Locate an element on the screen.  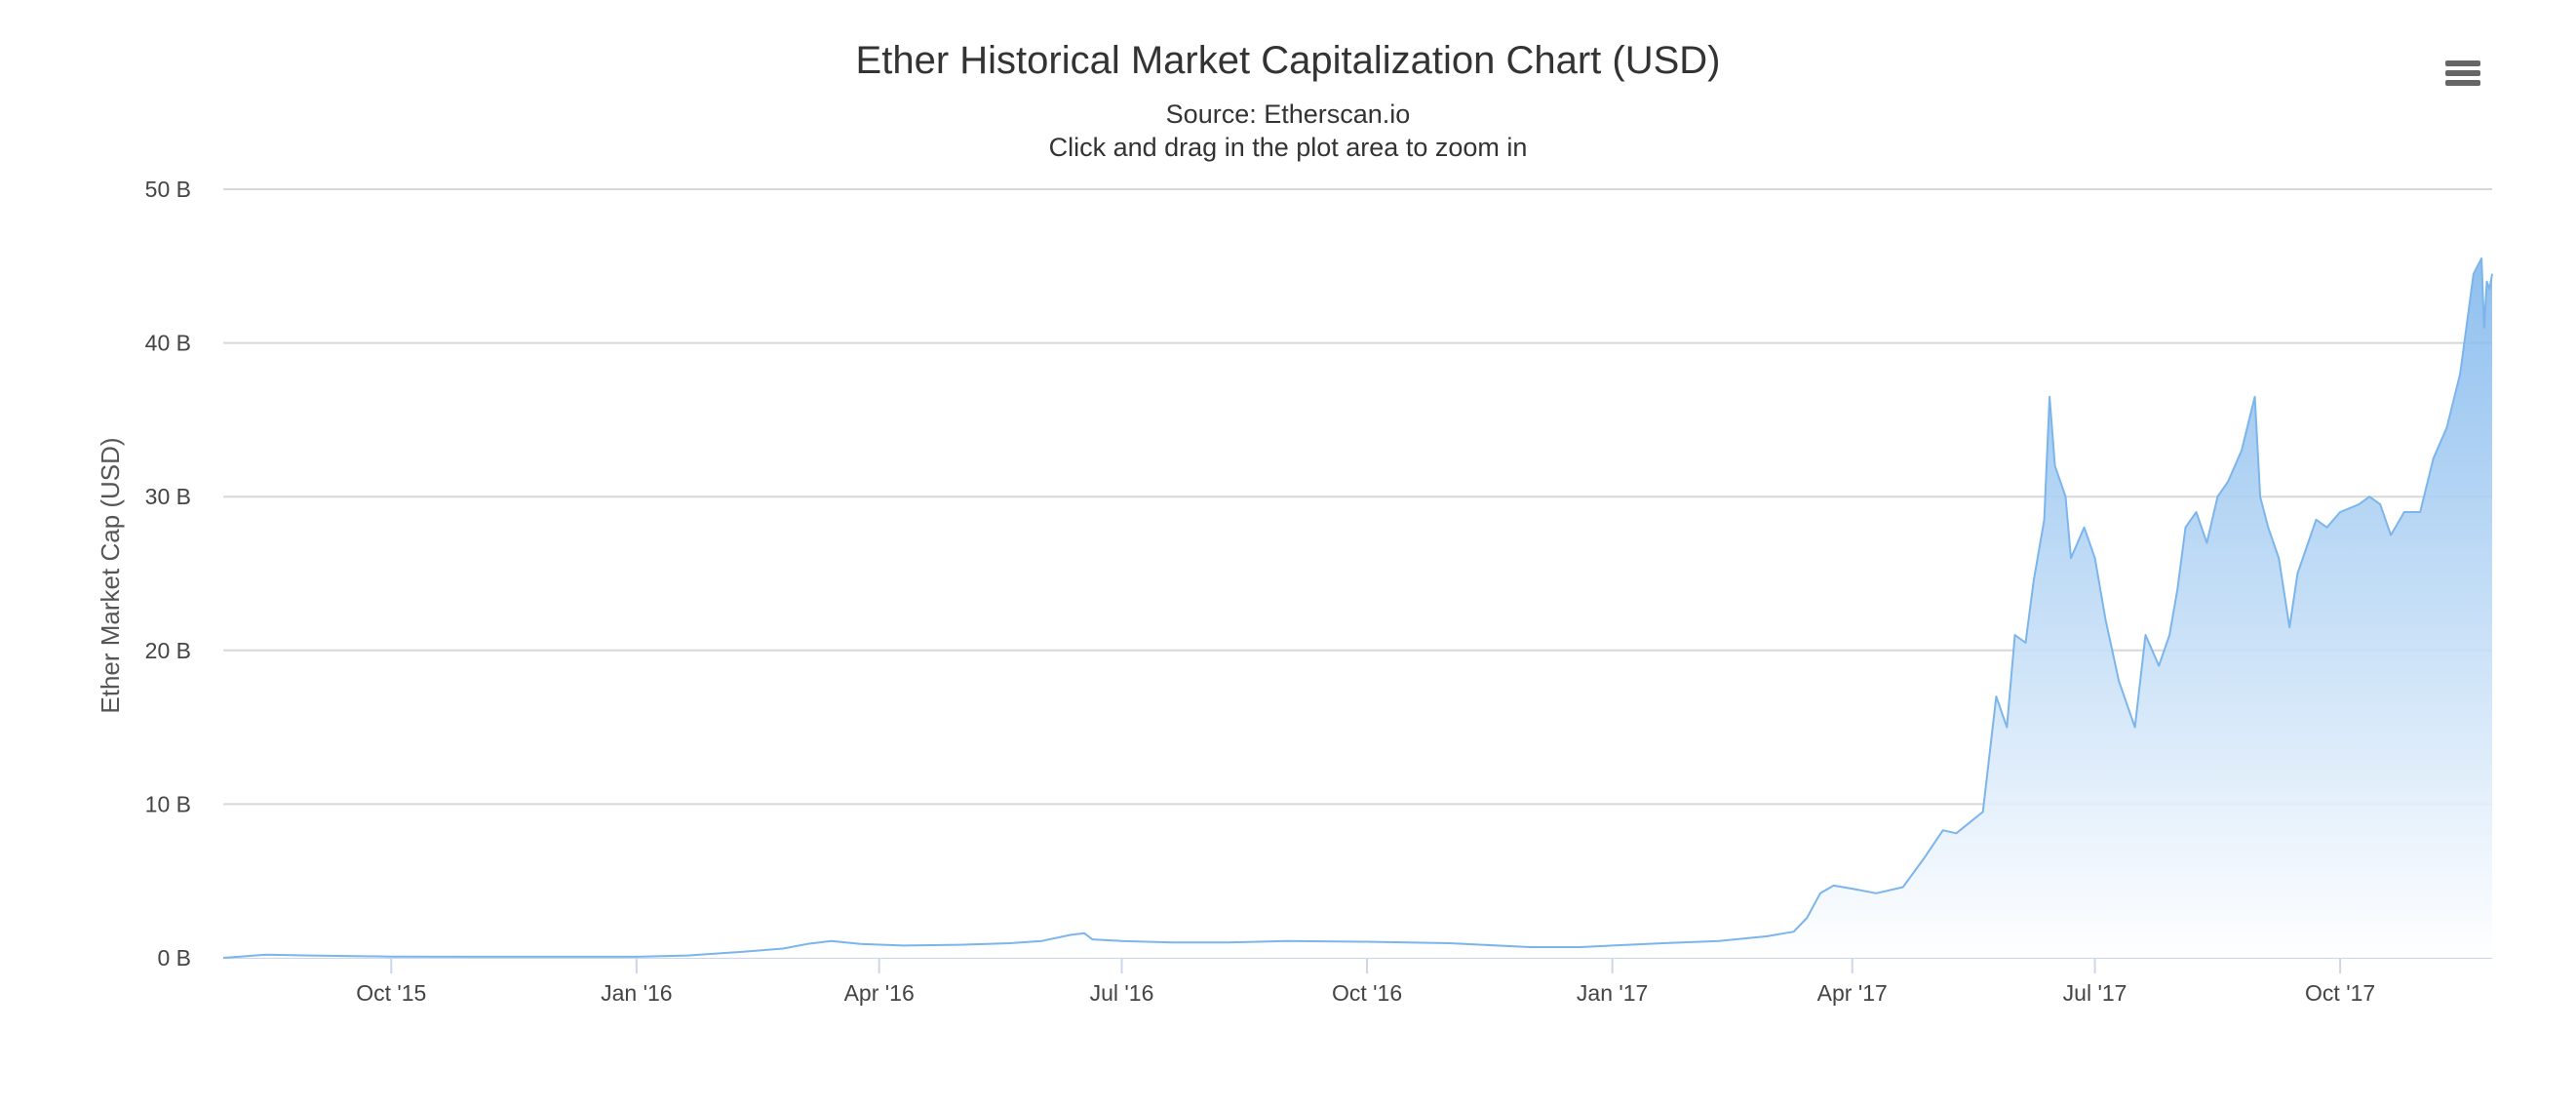
x-tick-label: Oct '16 is located at coordinates (1367, 993).